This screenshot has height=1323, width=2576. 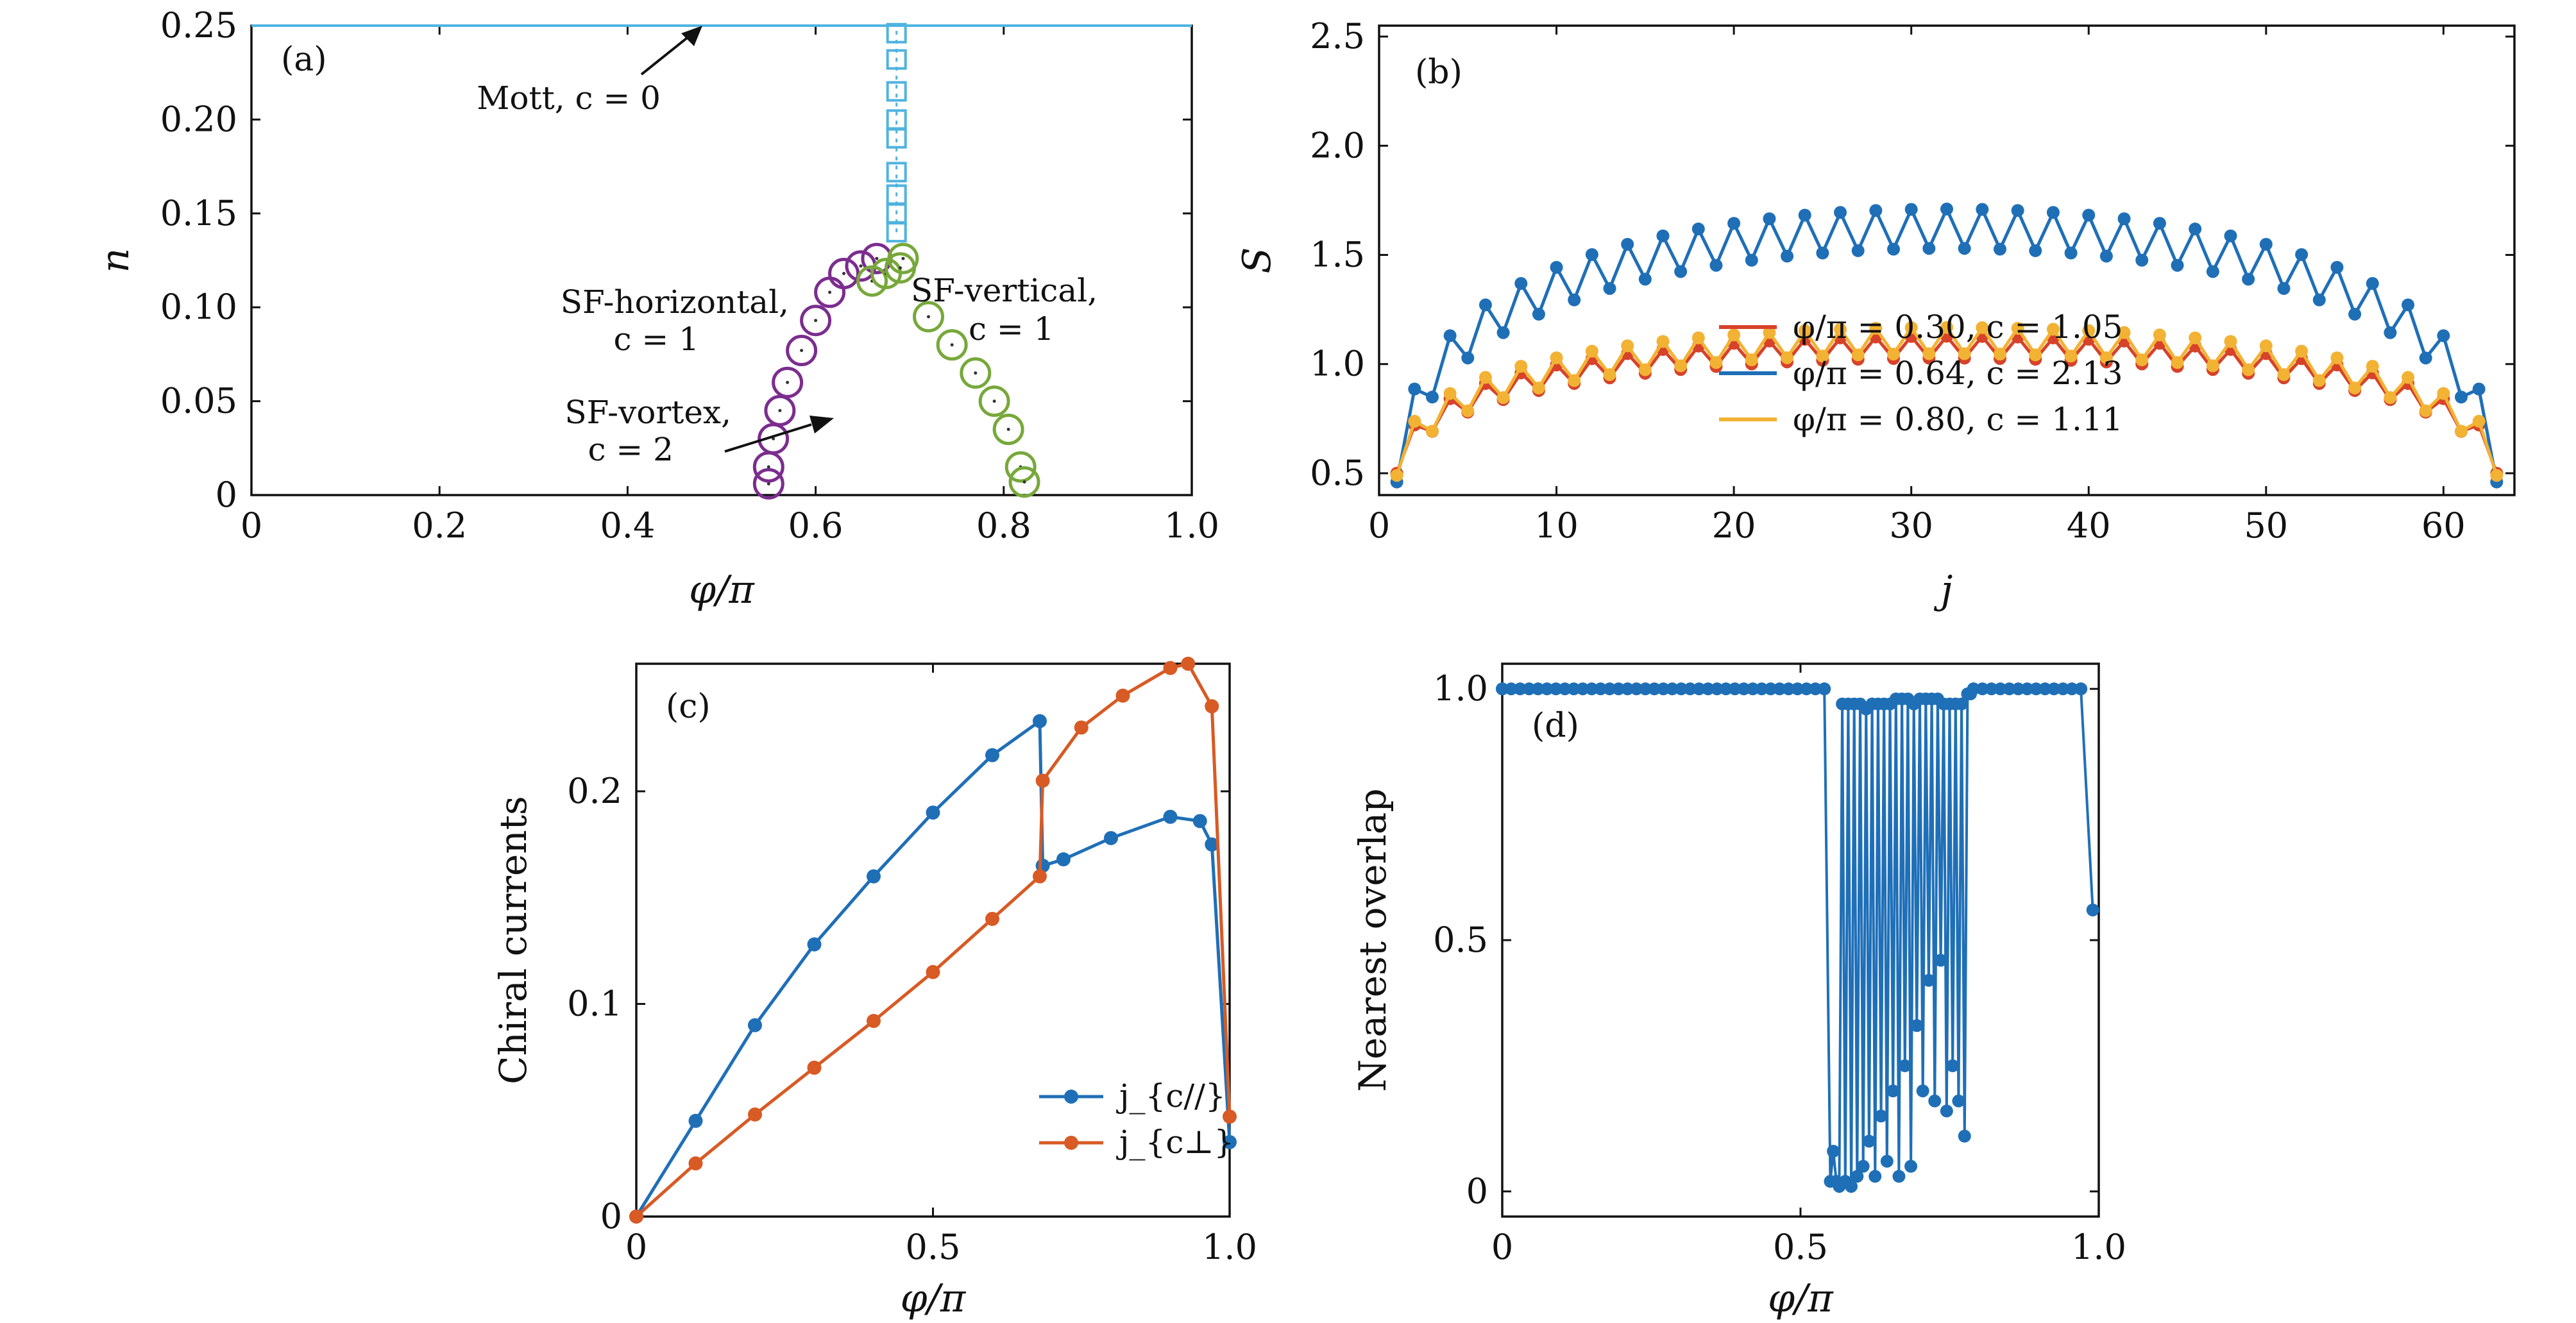 I want to click on x-tick-label: 0.6, so click(x=815, y=525).